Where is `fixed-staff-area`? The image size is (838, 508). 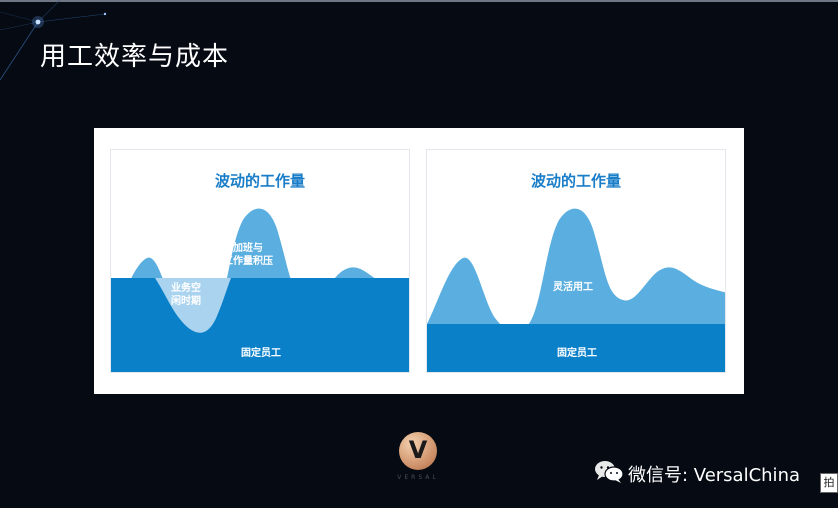
fixed-staff-area is located at coordinates (576, 348).